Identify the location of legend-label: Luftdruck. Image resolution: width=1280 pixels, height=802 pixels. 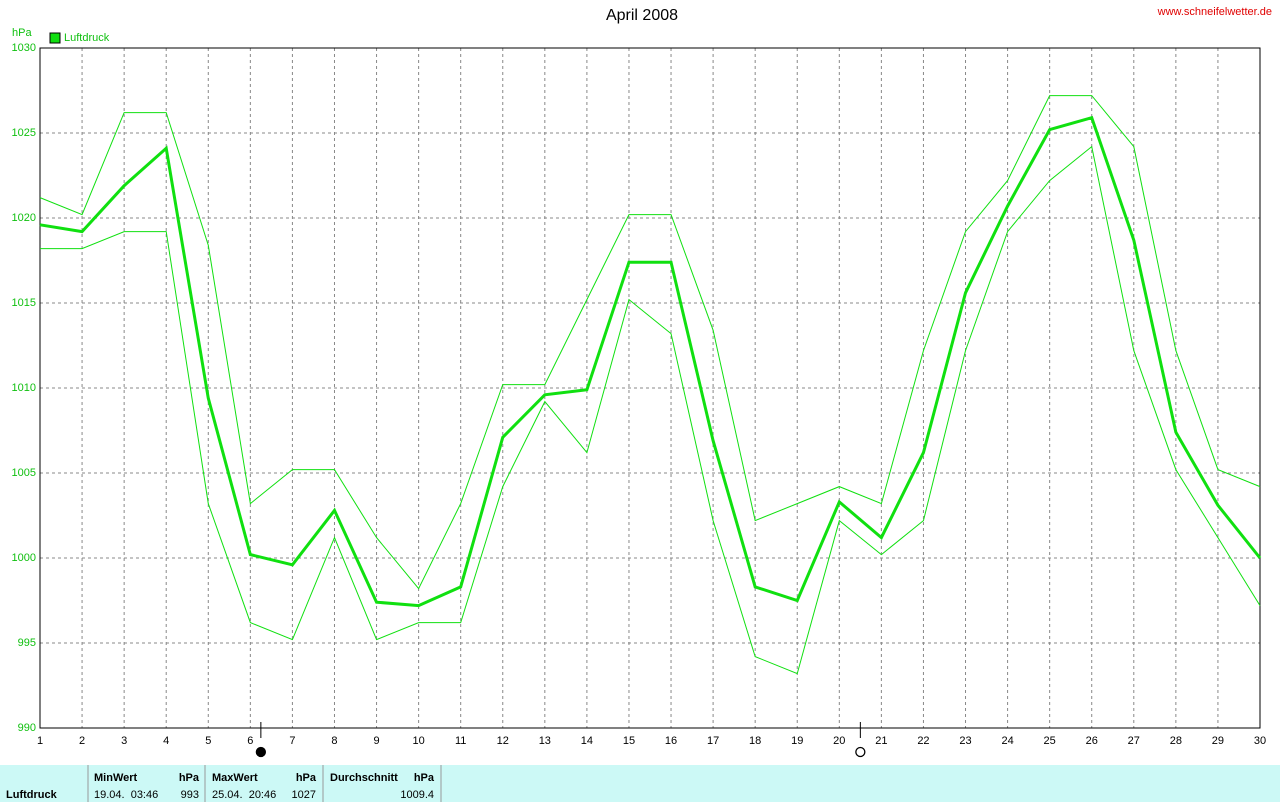
(87, 38).